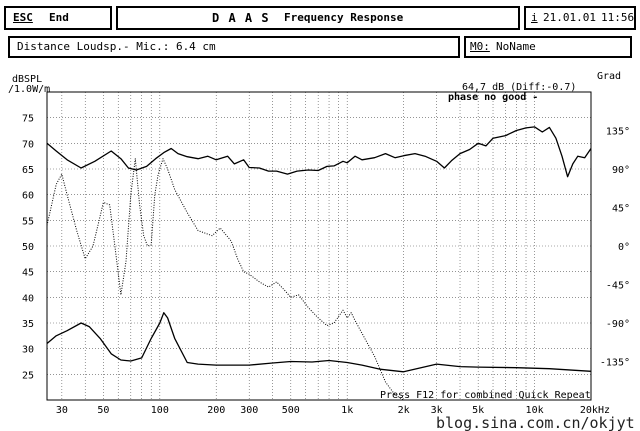 The width and height of the screenshot is (640, 431). What do you see at coordinates (609, 76) in the screenshot?
I see `right-axis-label: Grad` at bounding box center [609, 76].